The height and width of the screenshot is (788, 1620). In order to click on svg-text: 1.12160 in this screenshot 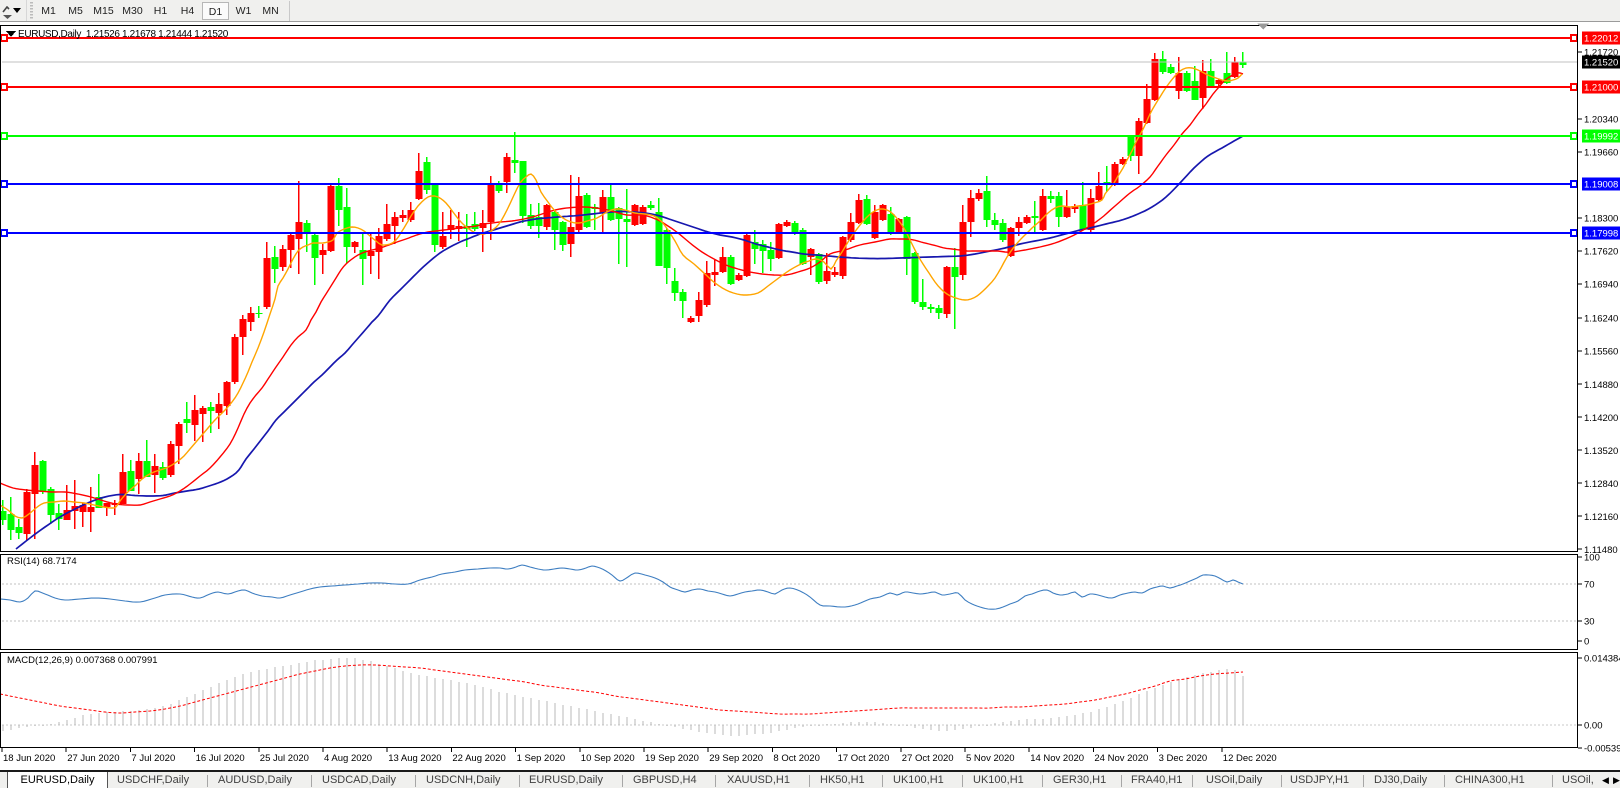, I will do `click(1601, 517)`.